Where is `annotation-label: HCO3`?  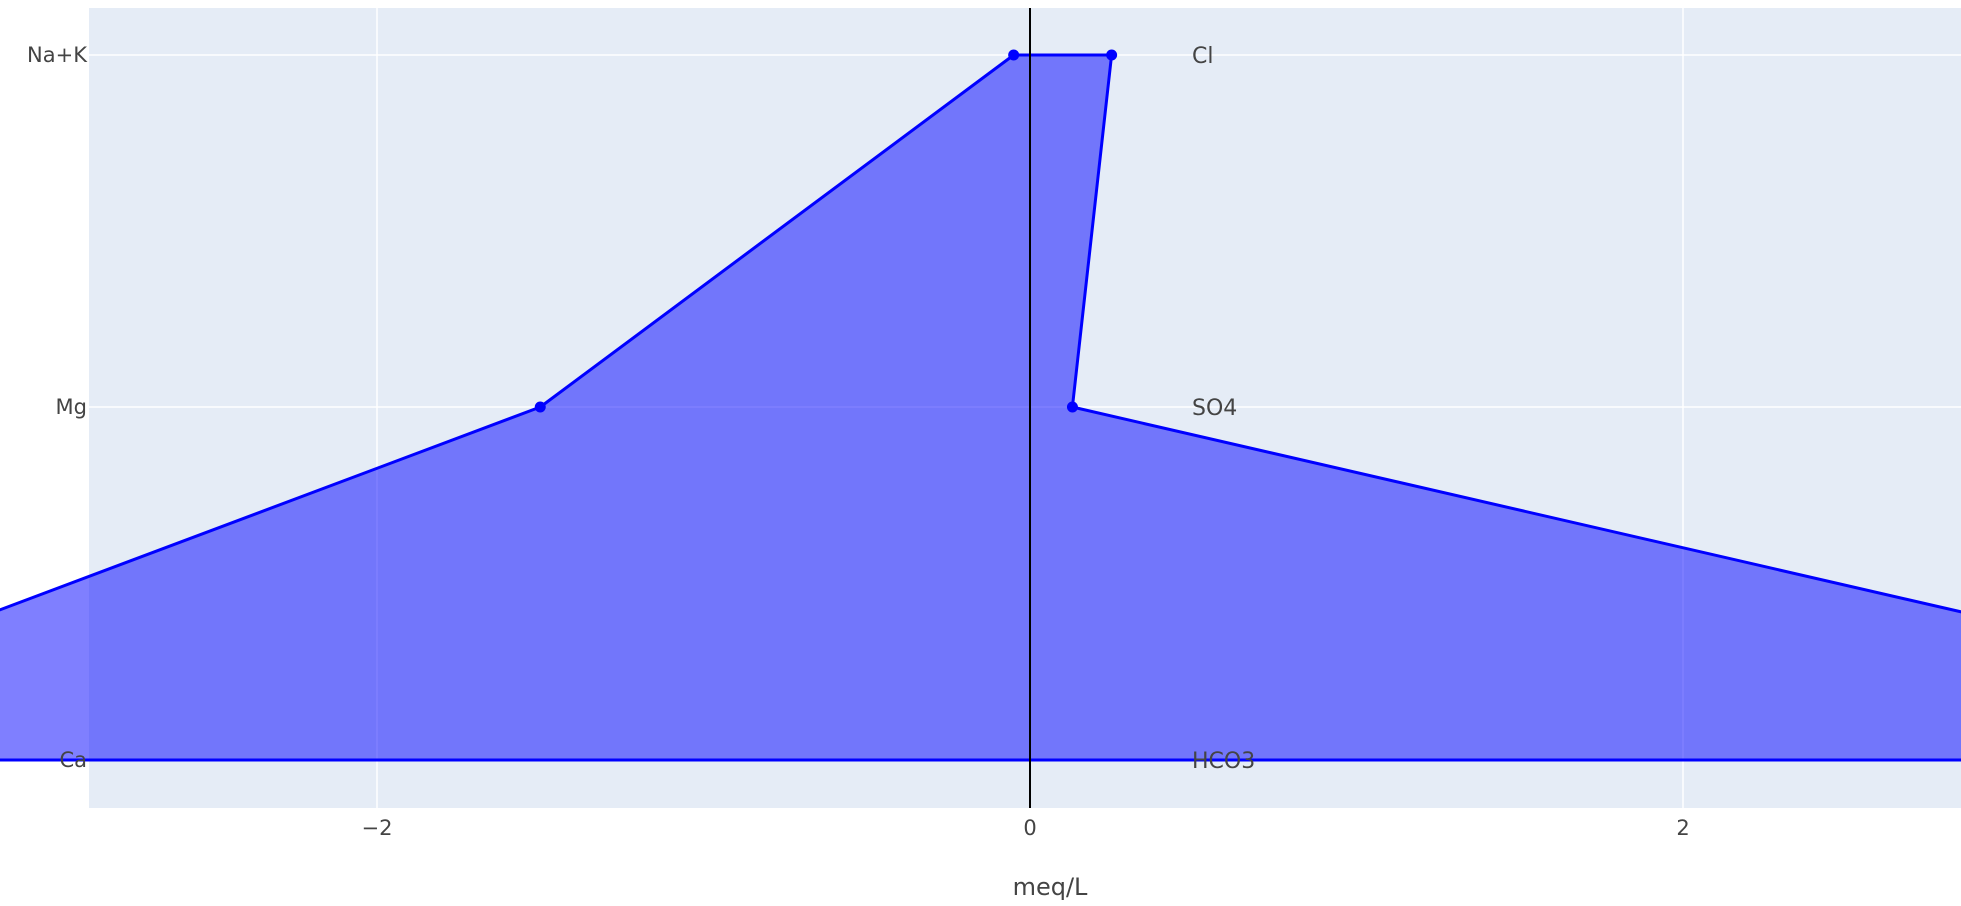
annotation-label: HCO3 is located at coordinates (1223, 761).